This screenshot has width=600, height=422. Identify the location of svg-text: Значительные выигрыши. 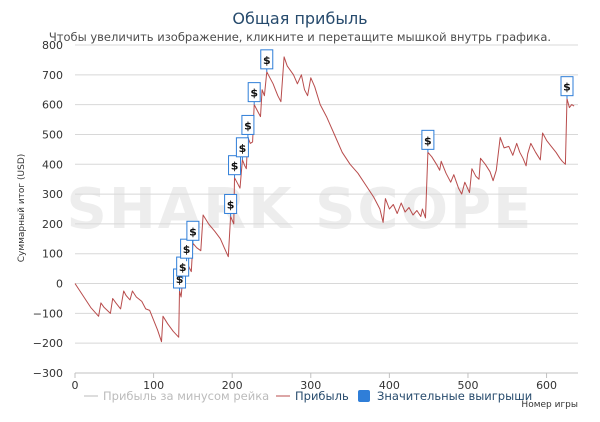
(454, 396).